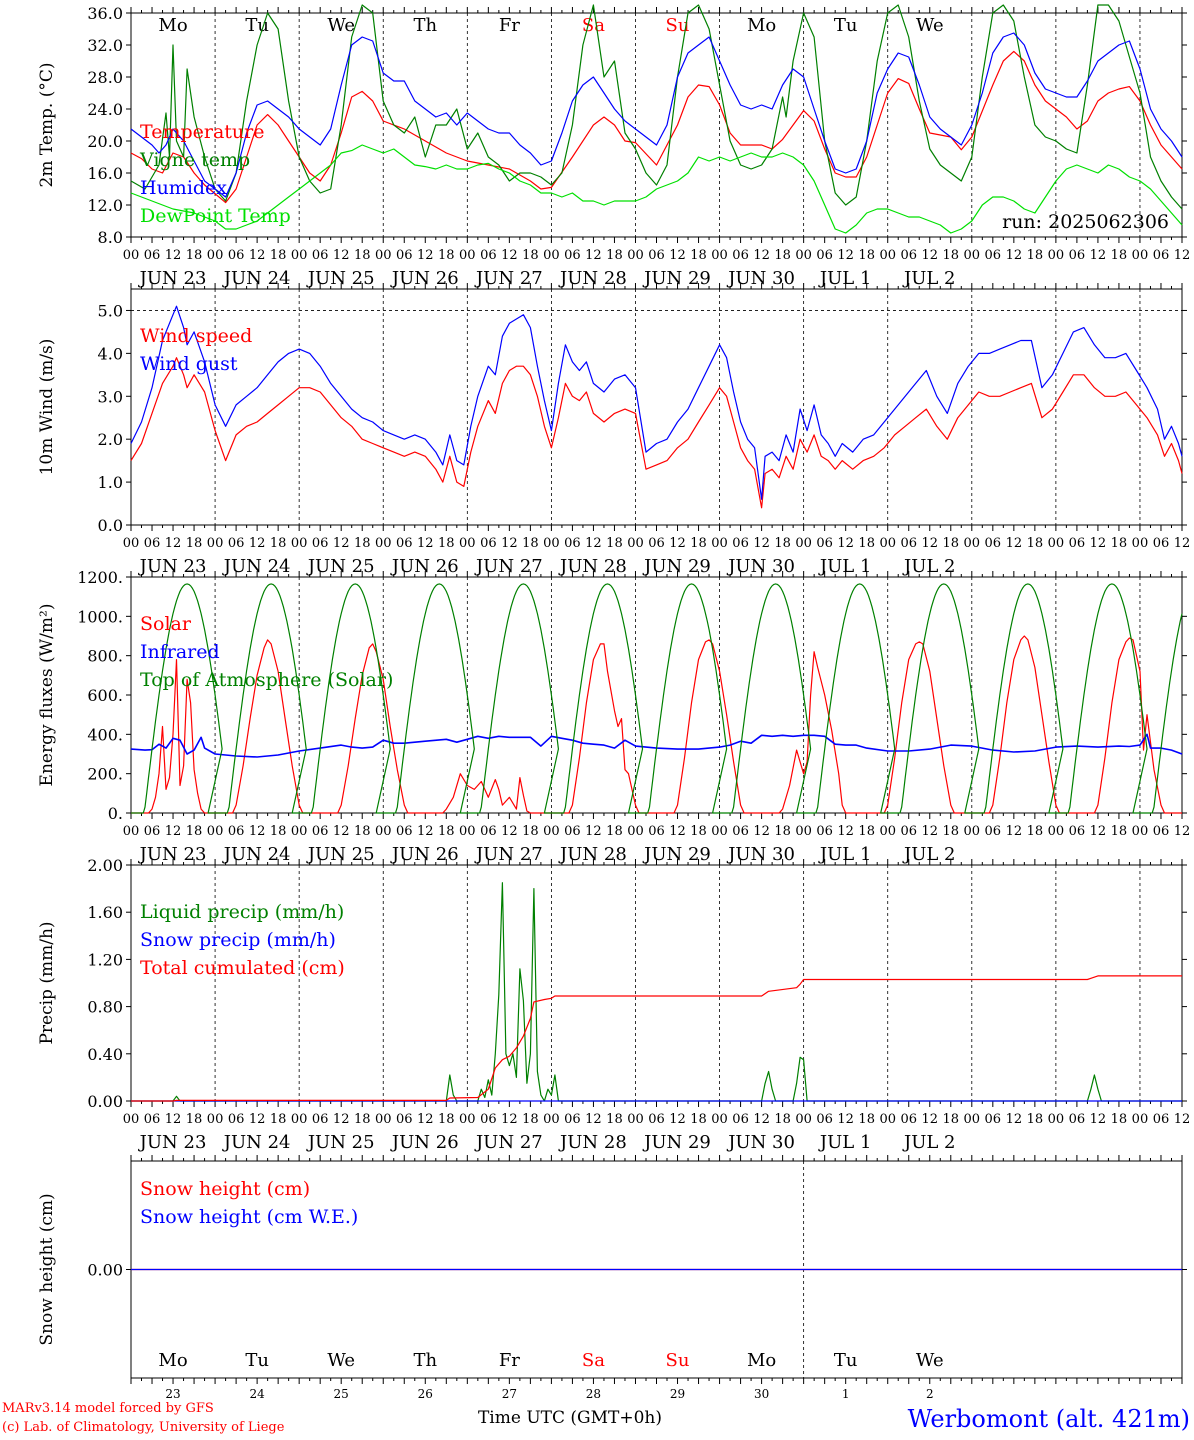  I want to click on date-label: JUN 24, so click(256, 854).